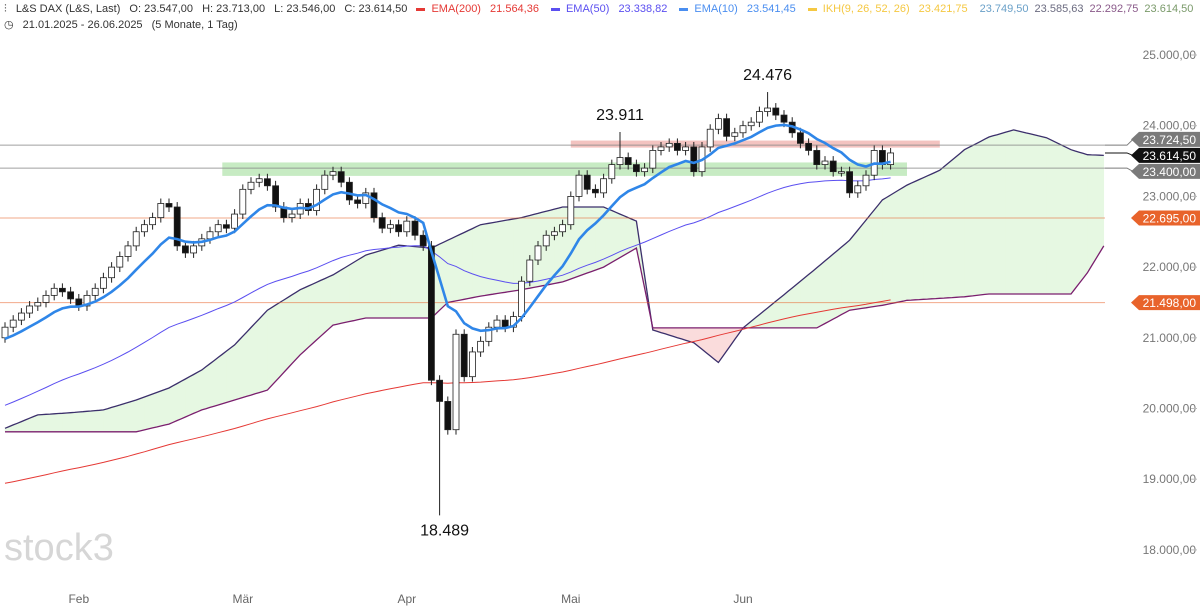  What do you see at coordinates (1170, 55) in the screenshot?
I see `y-tick-label: 25.000,00` at bounding box center [1170, 55].